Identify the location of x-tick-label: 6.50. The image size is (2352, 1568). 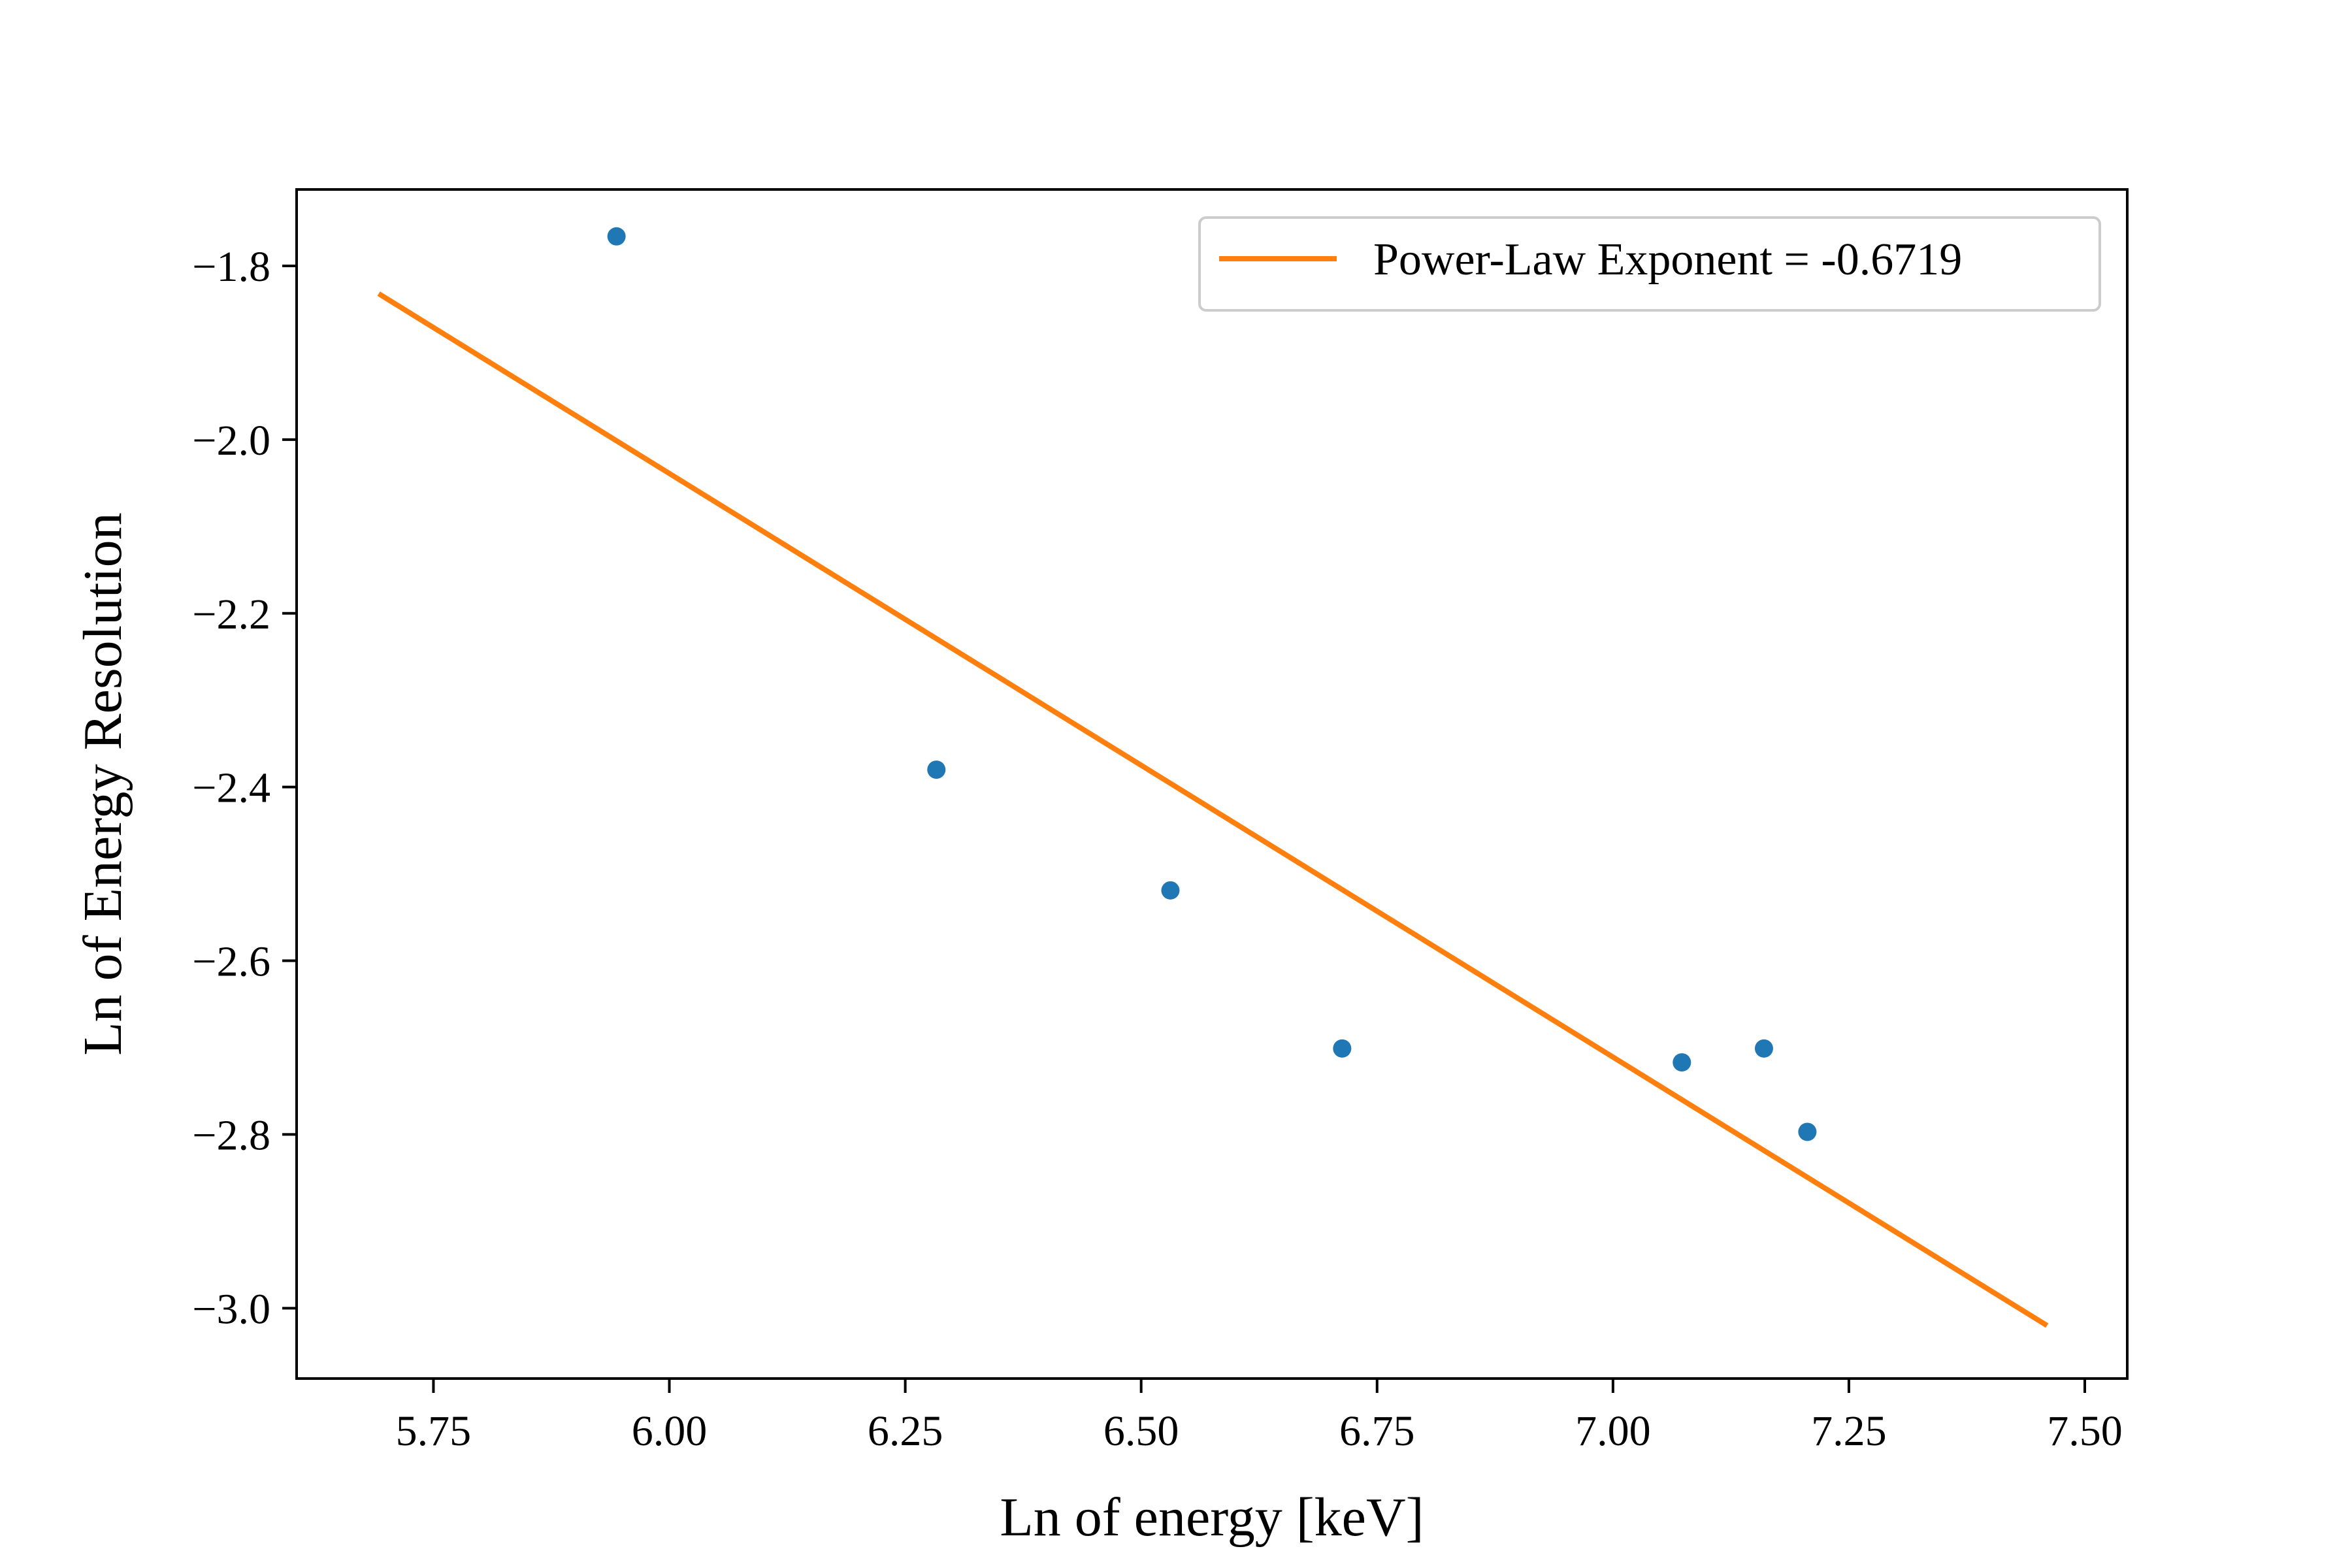
(1141, 1431).